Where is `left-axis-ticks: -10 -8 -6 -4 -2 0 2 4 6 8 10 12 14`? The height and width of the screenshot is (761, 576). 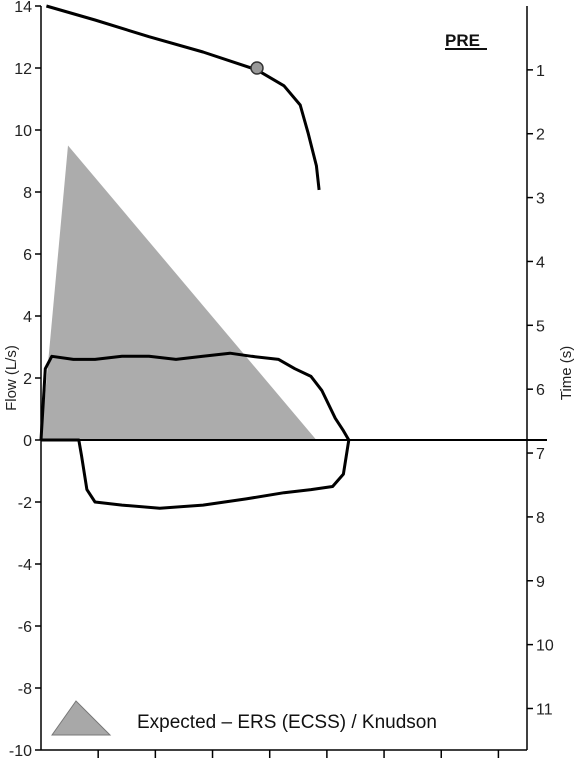 left-axis-ticks: -10 -8 -6 -4 -2 0 2 4 6 8 10 12 14 is located at coordinates (25, 380).